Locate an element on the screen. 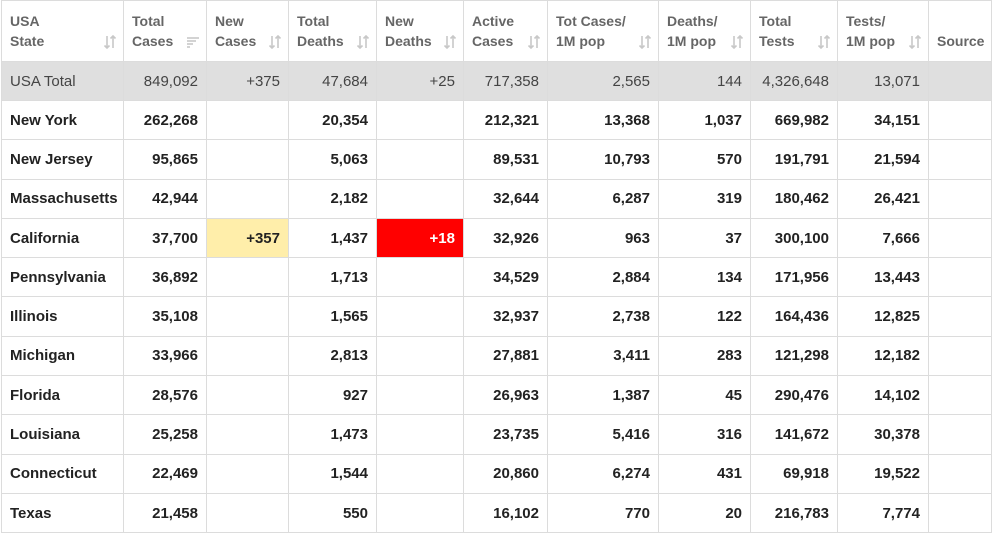 The image size is (993, 535). column-header-line1: Deaths/ is located at coordinates (692, 21).